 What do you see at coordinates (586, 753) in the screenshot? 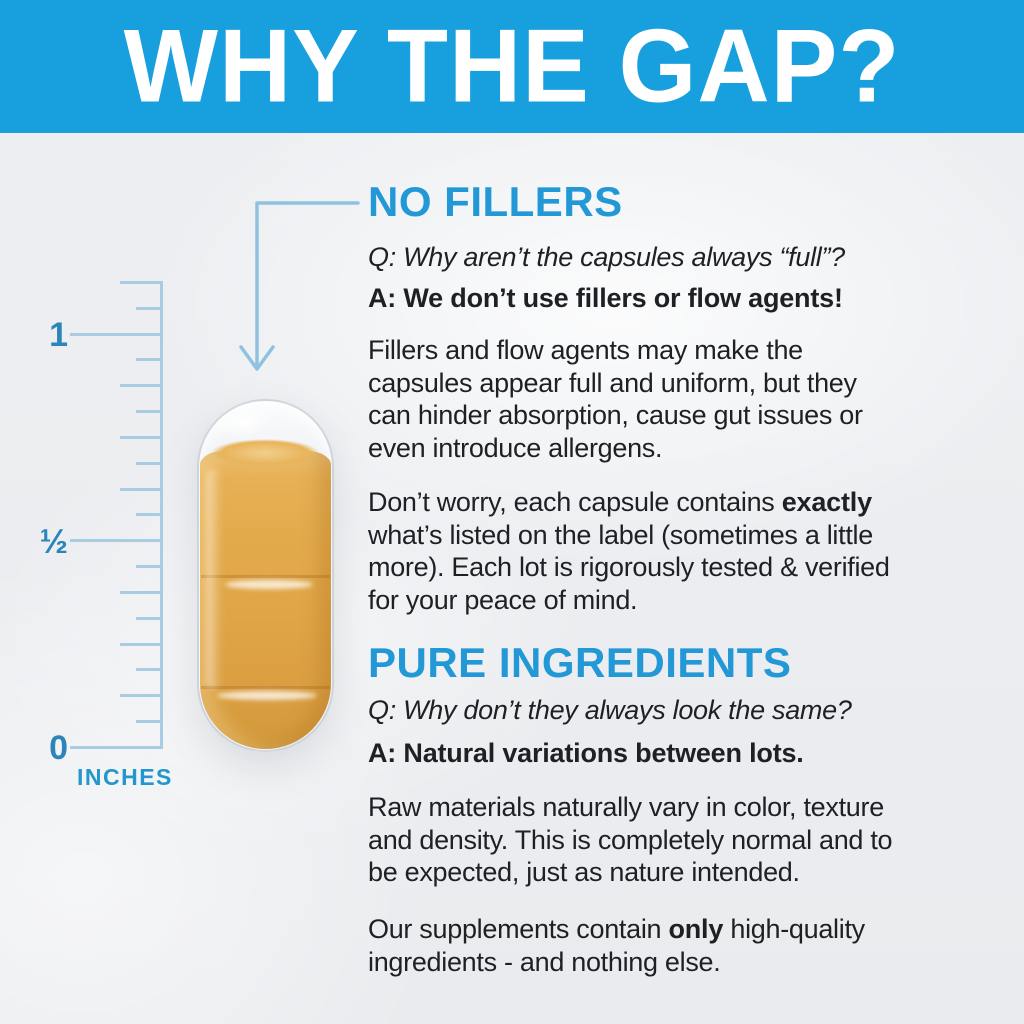
I see `pure-ingredients-answer: A: Natural variations between lots.` at bounding box center [586, 753].